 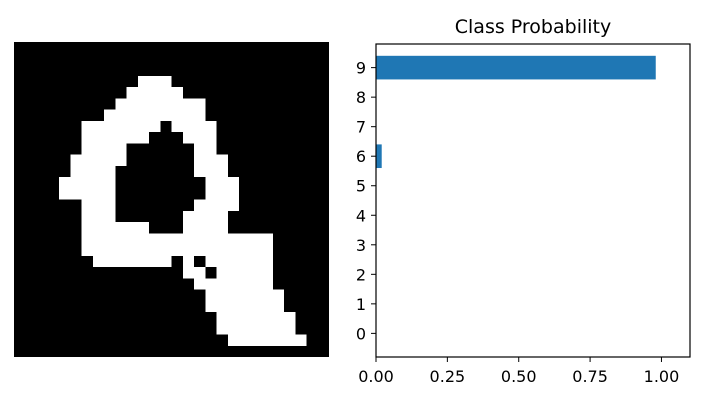 What do you see at coordinates (361, 186) in the screenshot?
I see `y-tick-label: 5` at bounding box center [361, 186].